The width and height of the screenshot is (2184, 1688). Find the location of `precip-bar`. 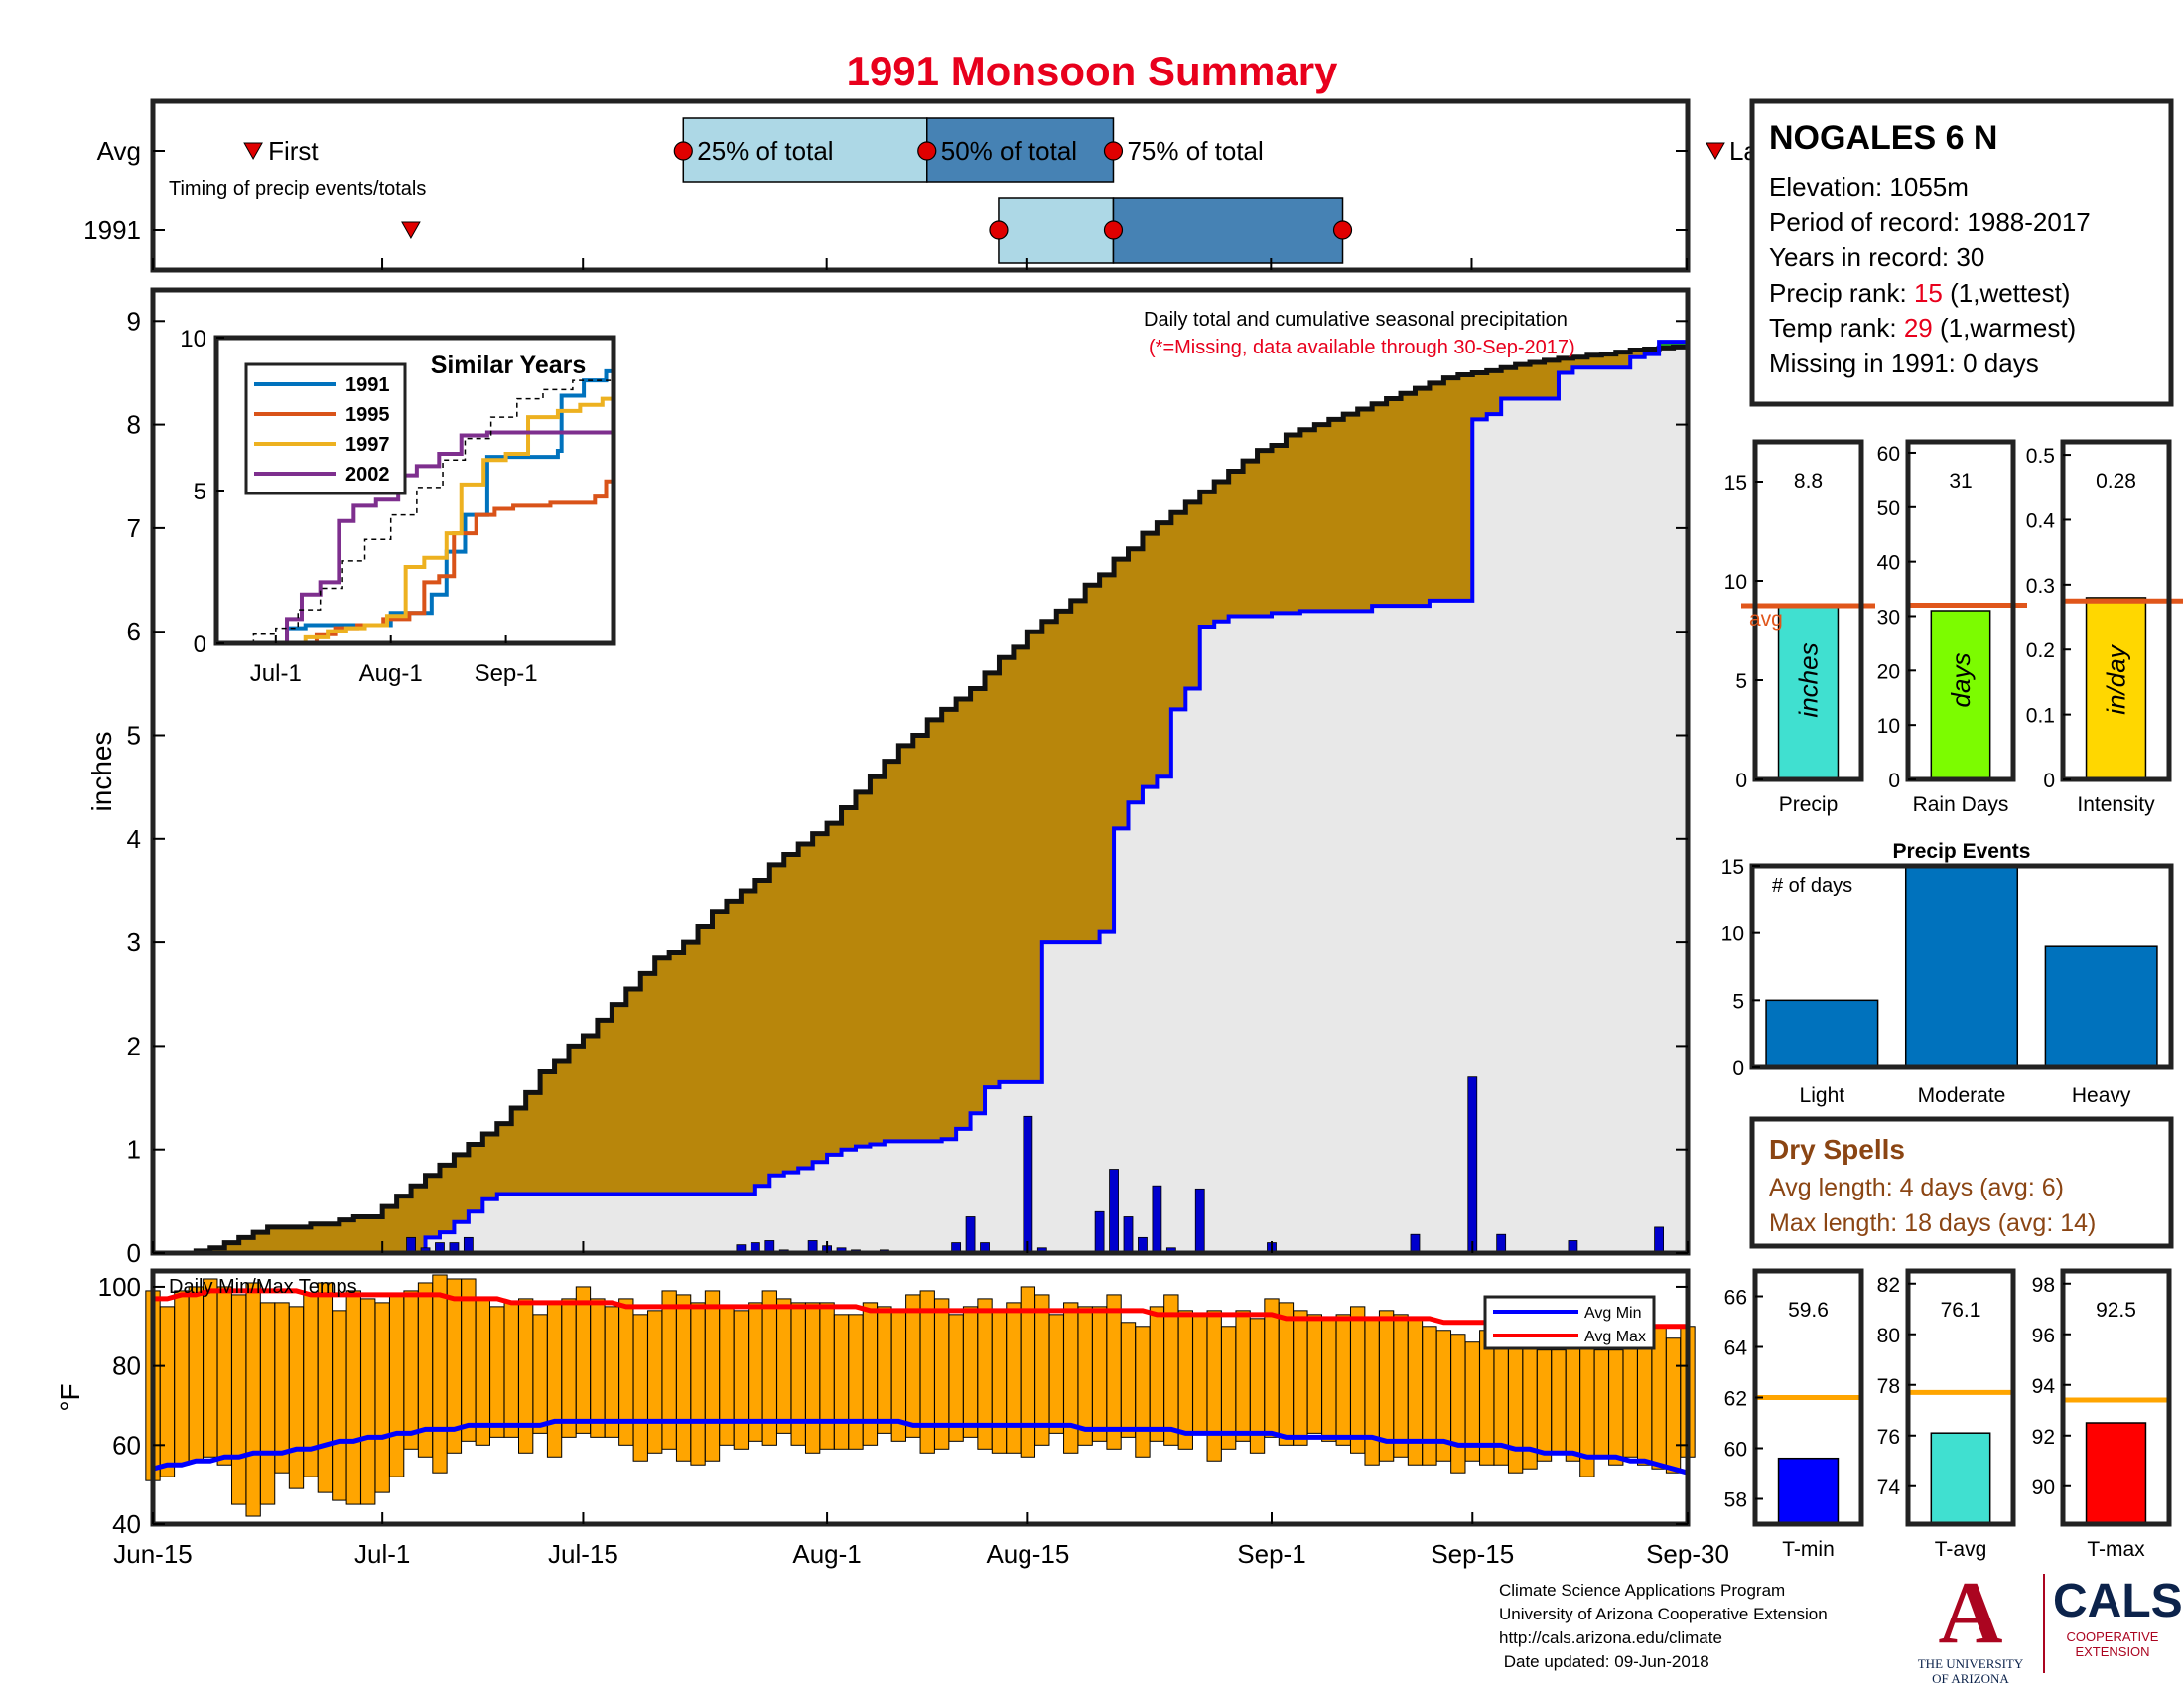

precip-bar is located at coordinates (1808, 692).